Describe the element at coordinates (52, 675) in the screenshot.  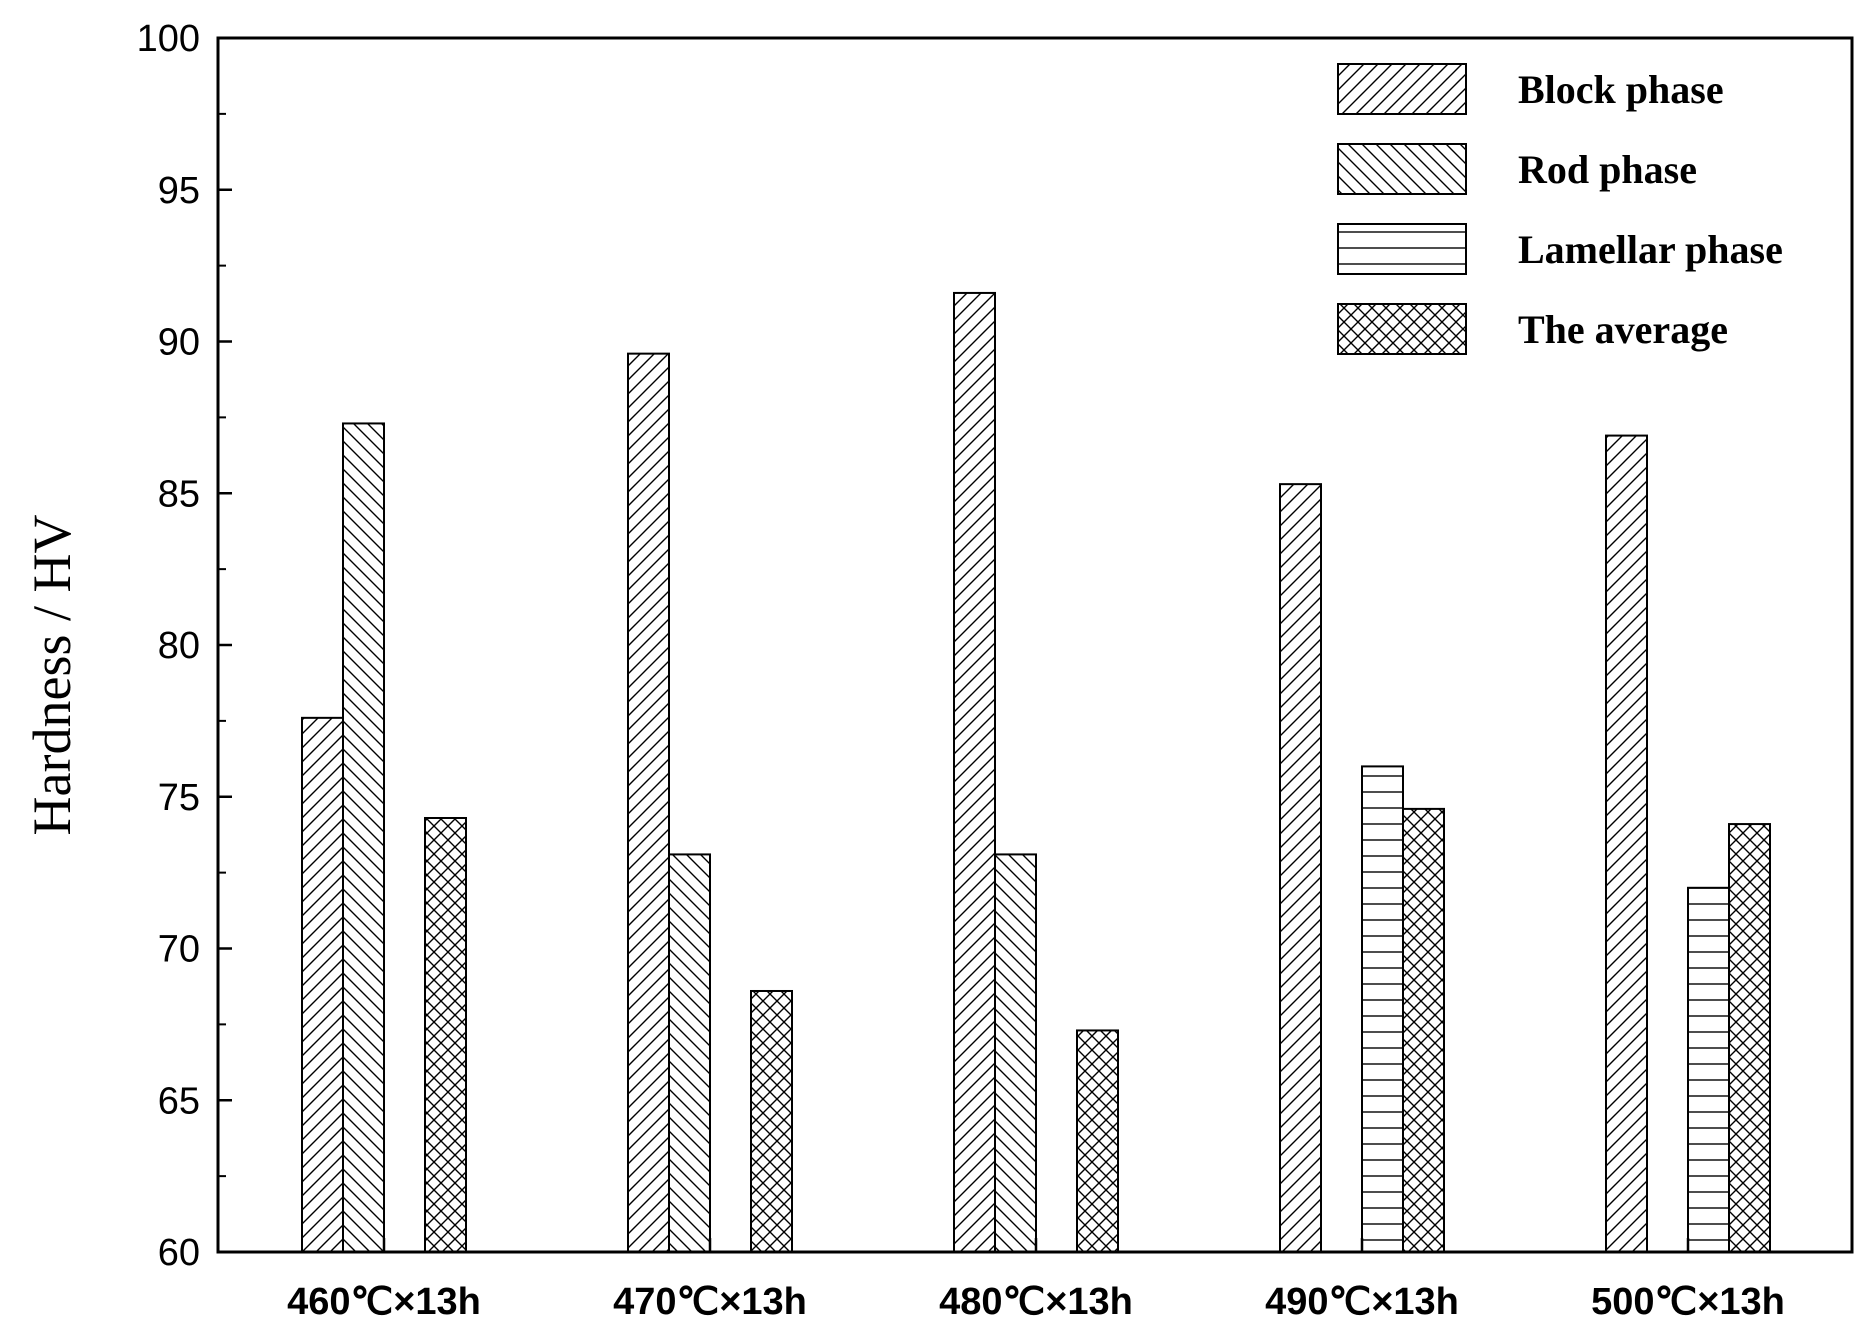
I see `y-axis-title: Hardness / HV` at that location.